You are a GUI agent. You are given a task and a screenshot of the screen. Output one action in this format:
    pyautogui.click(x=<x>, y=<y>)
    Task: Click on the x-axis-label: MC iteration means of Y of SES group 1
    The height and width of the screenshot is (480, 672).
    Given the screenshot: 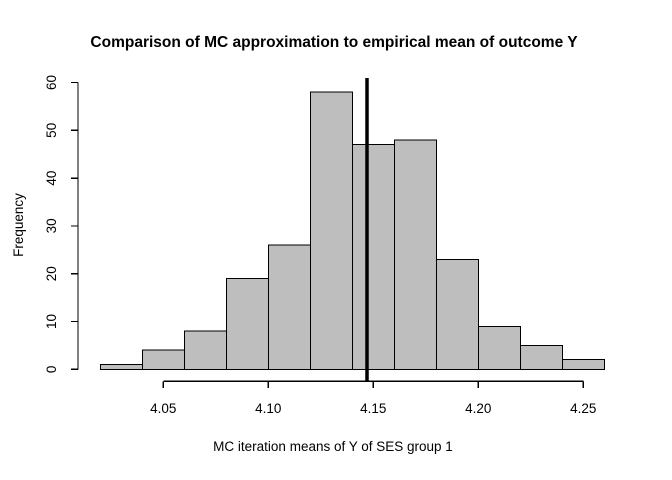 What is the action you would take?
    pyautogui.click(x=333, y=446)
    